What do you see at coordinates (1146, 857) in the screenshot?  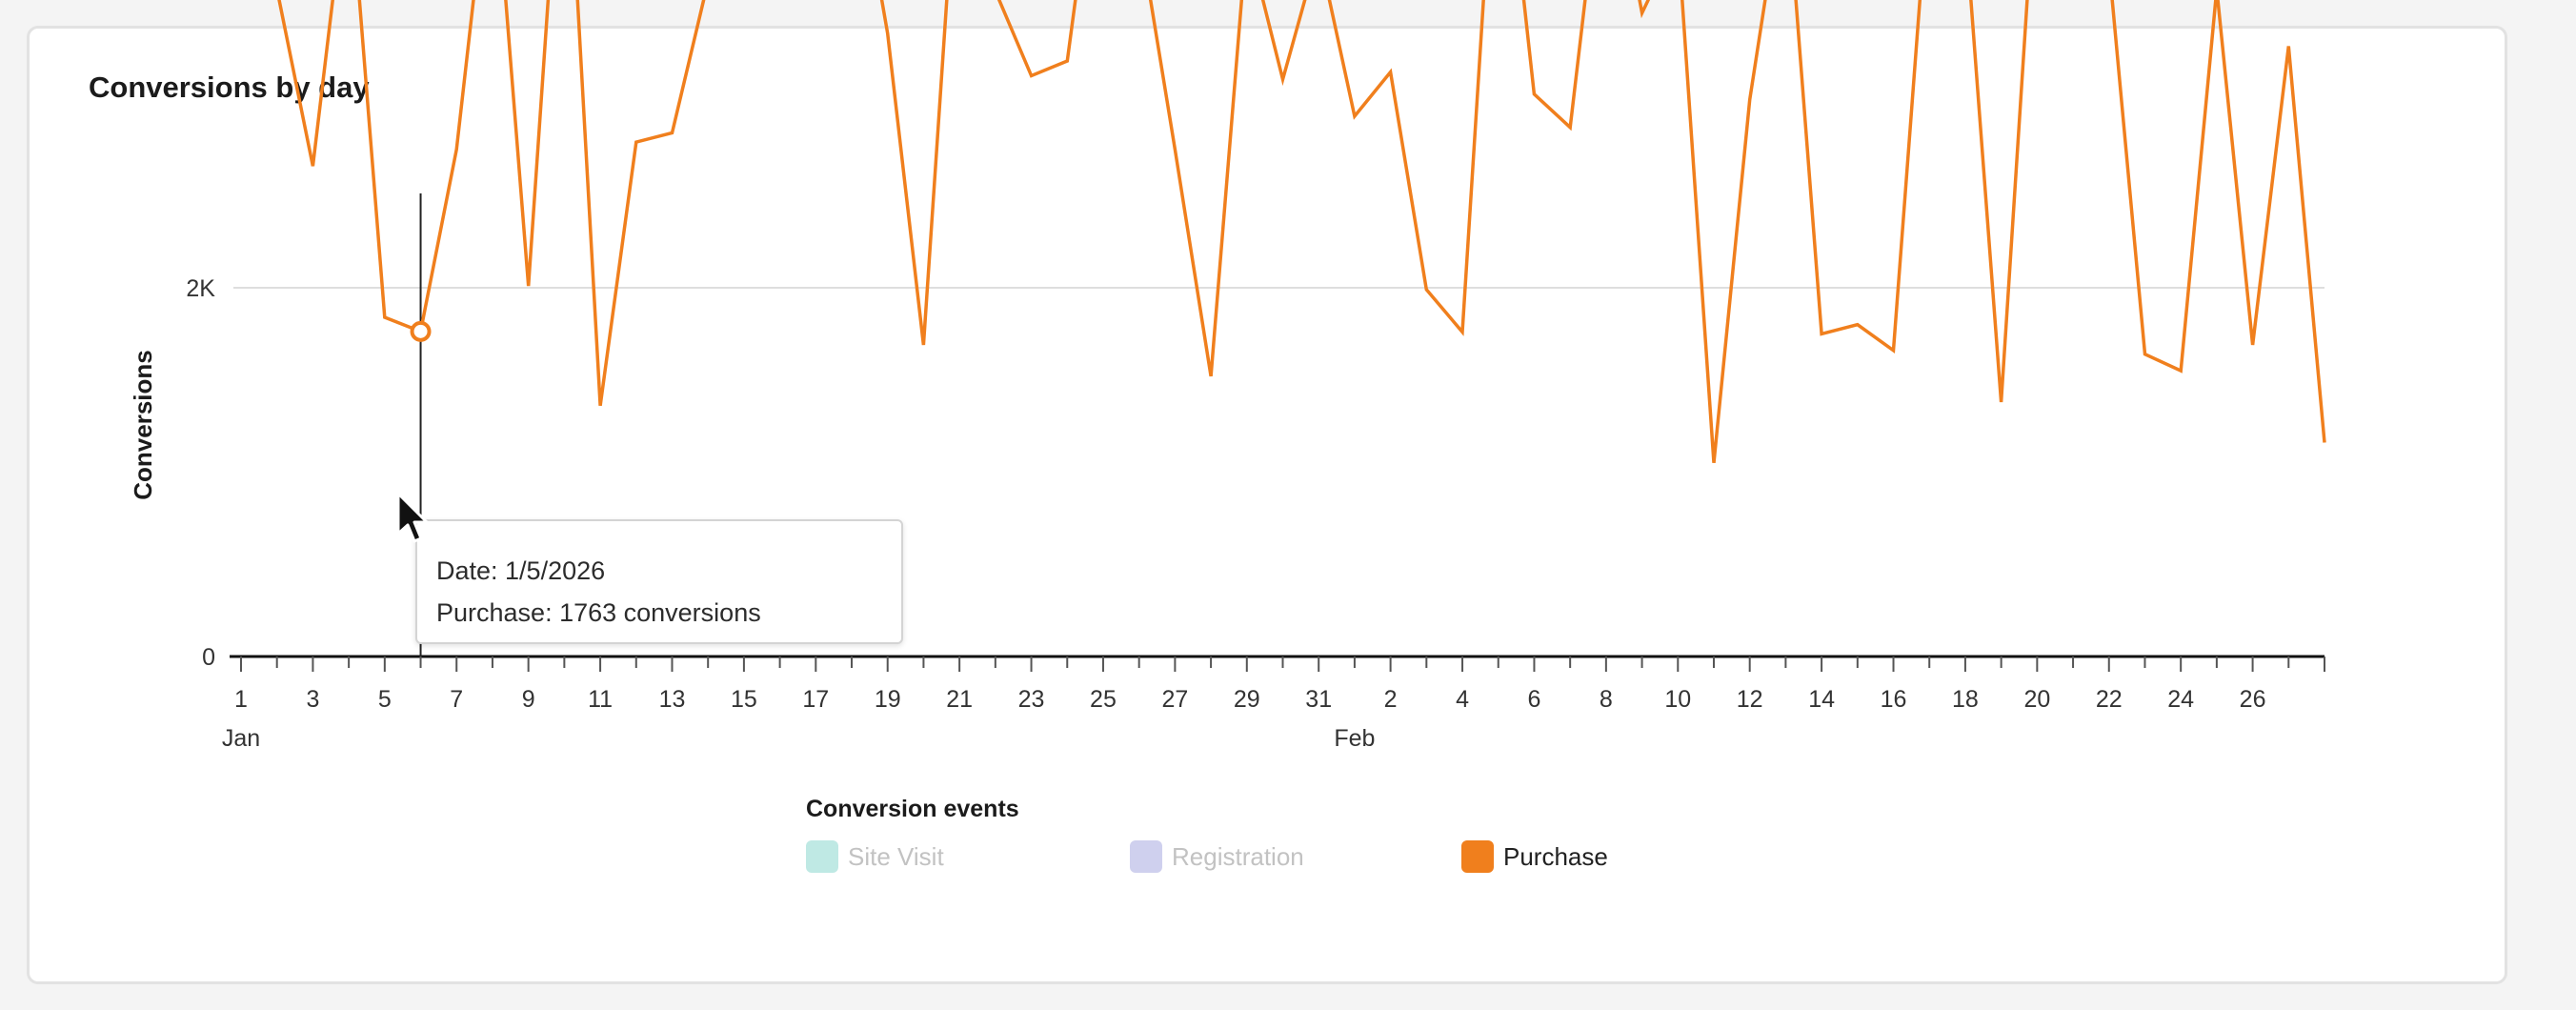 I see `legend-swatch-registration` at bounding box center [1146, 857].